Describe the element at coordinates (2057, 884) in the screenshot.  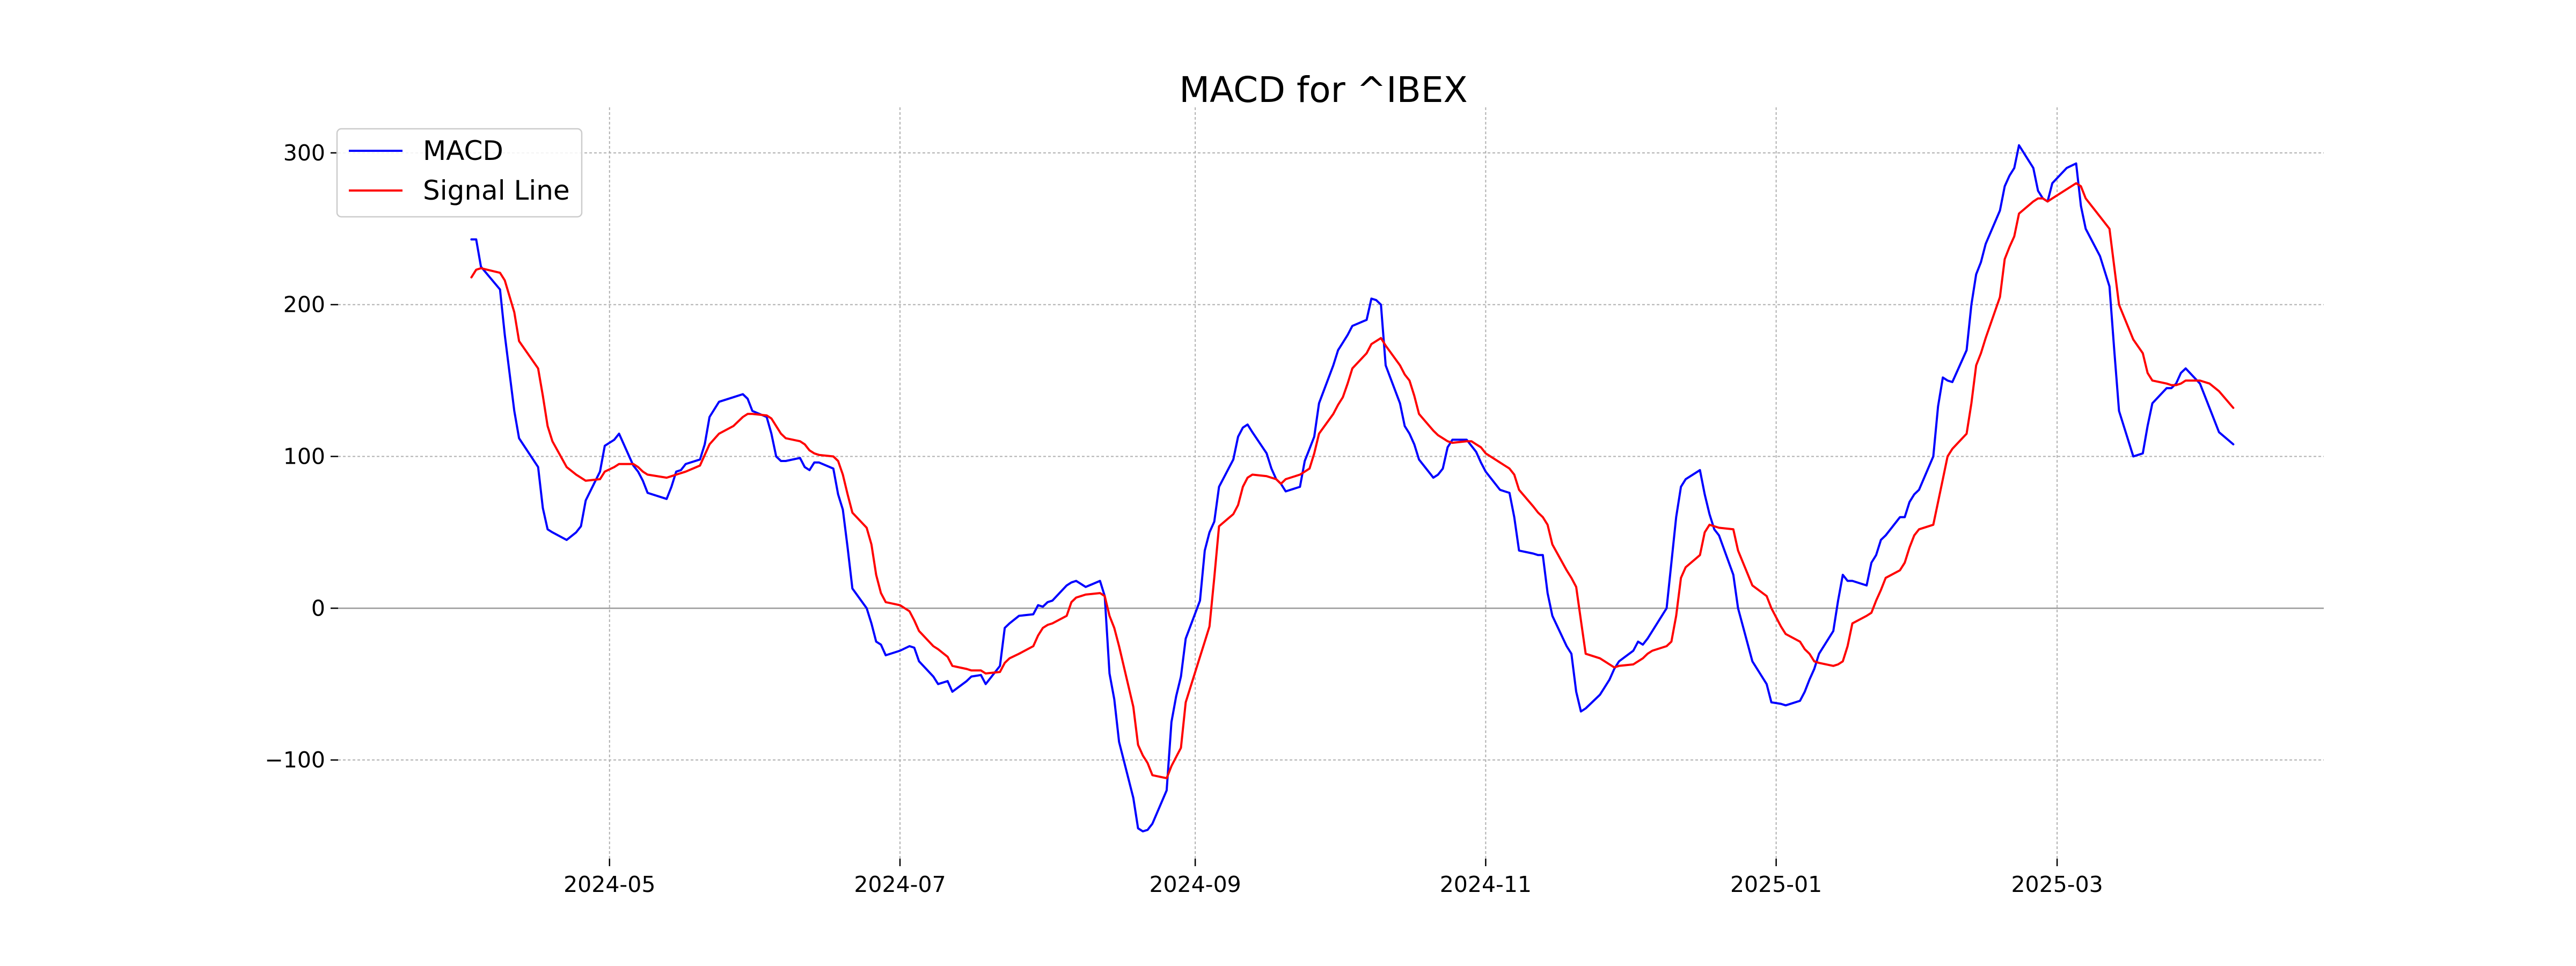
I see `x-tick-label: 2025-03` at that location.